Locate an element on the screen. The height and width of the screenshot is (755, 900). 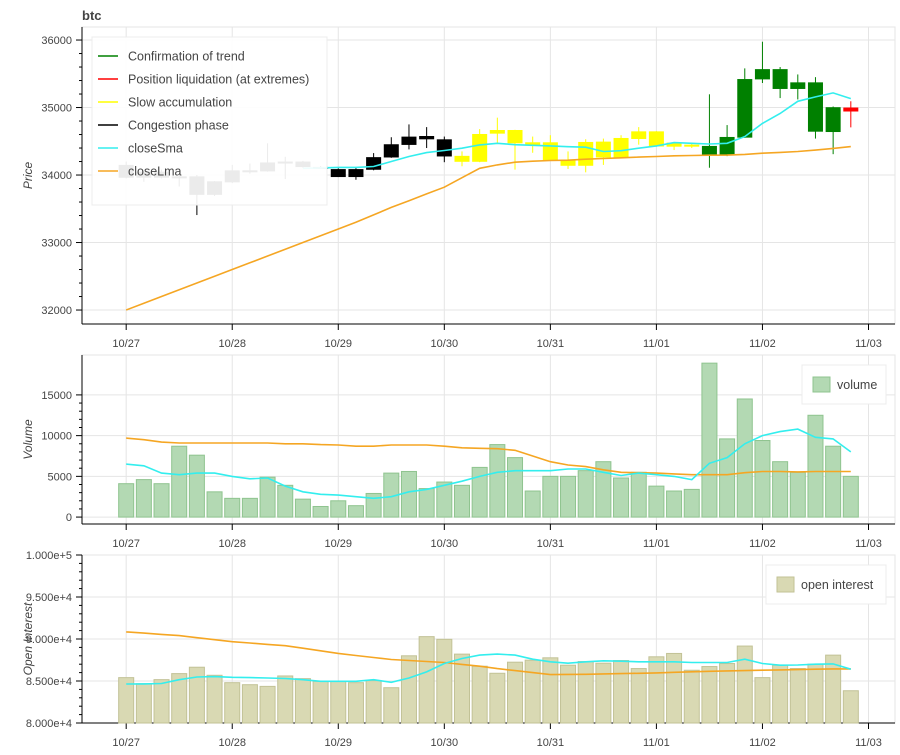
y-tick-label: 9.000e+4 is located at coordinates (49, 640).